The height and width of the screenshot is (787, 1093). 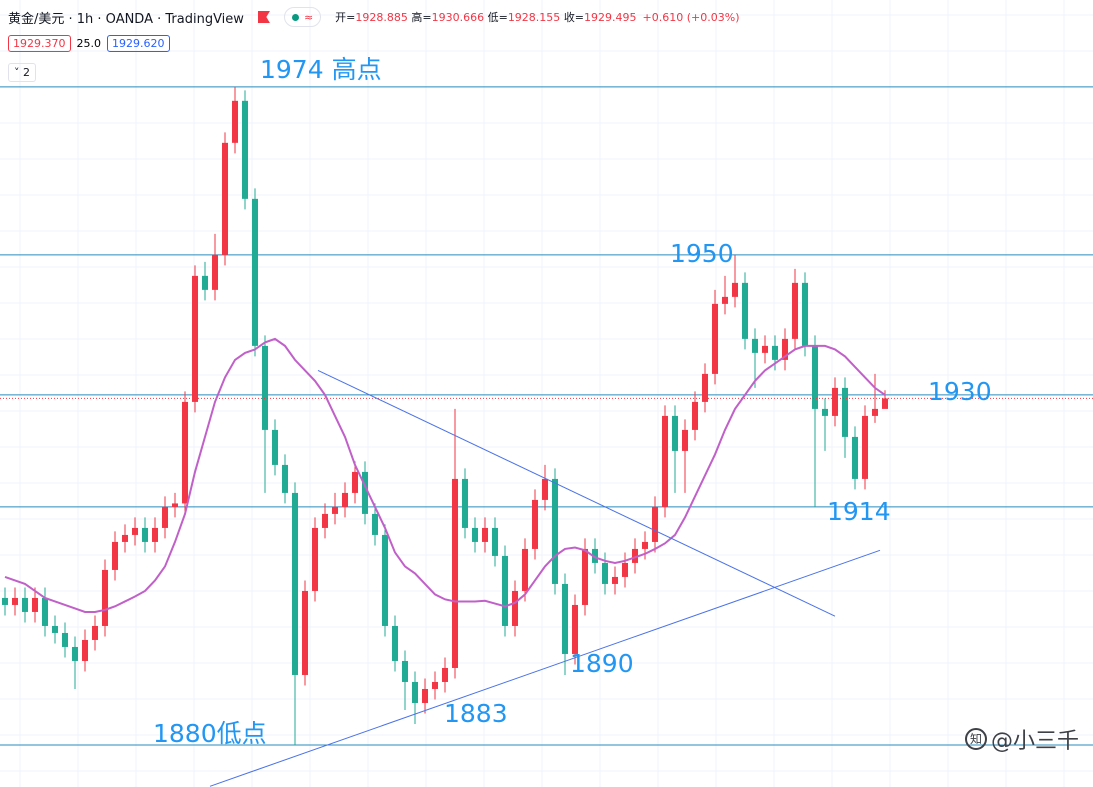 I want to click on annotation: 1890, so click(x=602, y=663).